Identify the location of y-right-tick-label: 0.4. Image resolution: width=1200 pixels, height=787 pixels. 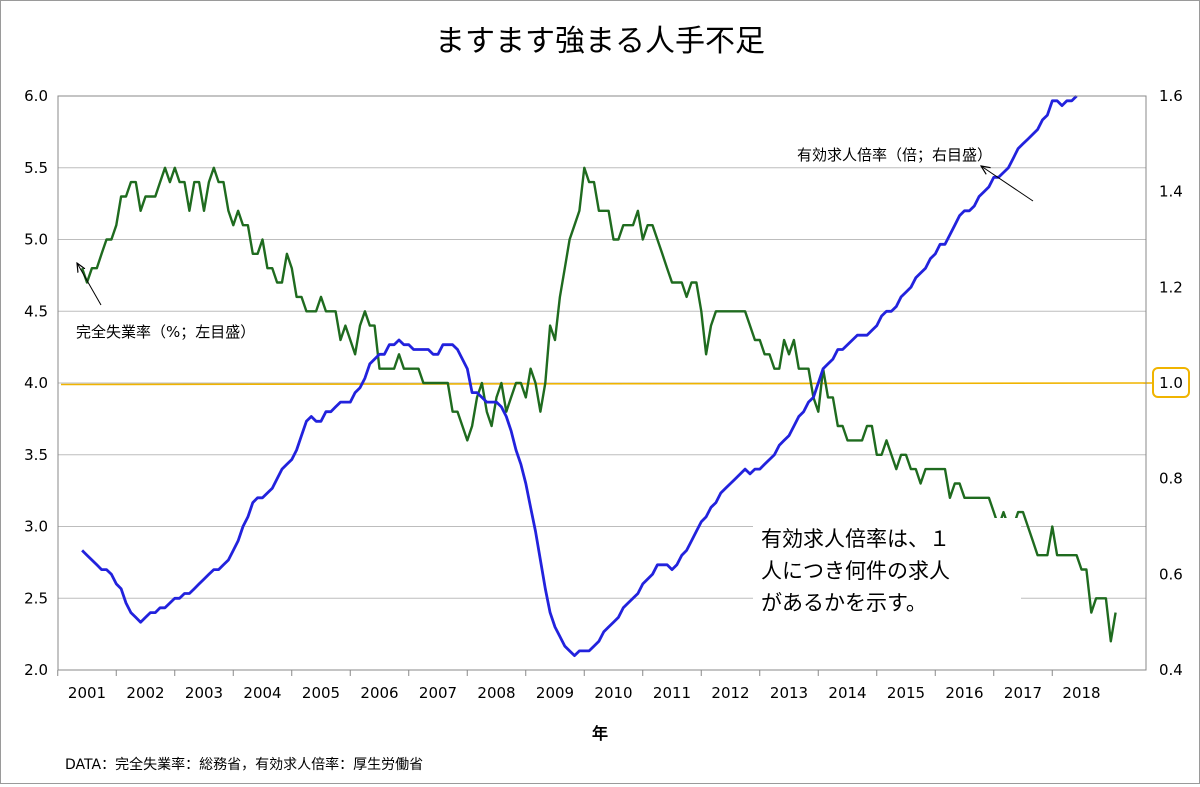
(1171, 670).